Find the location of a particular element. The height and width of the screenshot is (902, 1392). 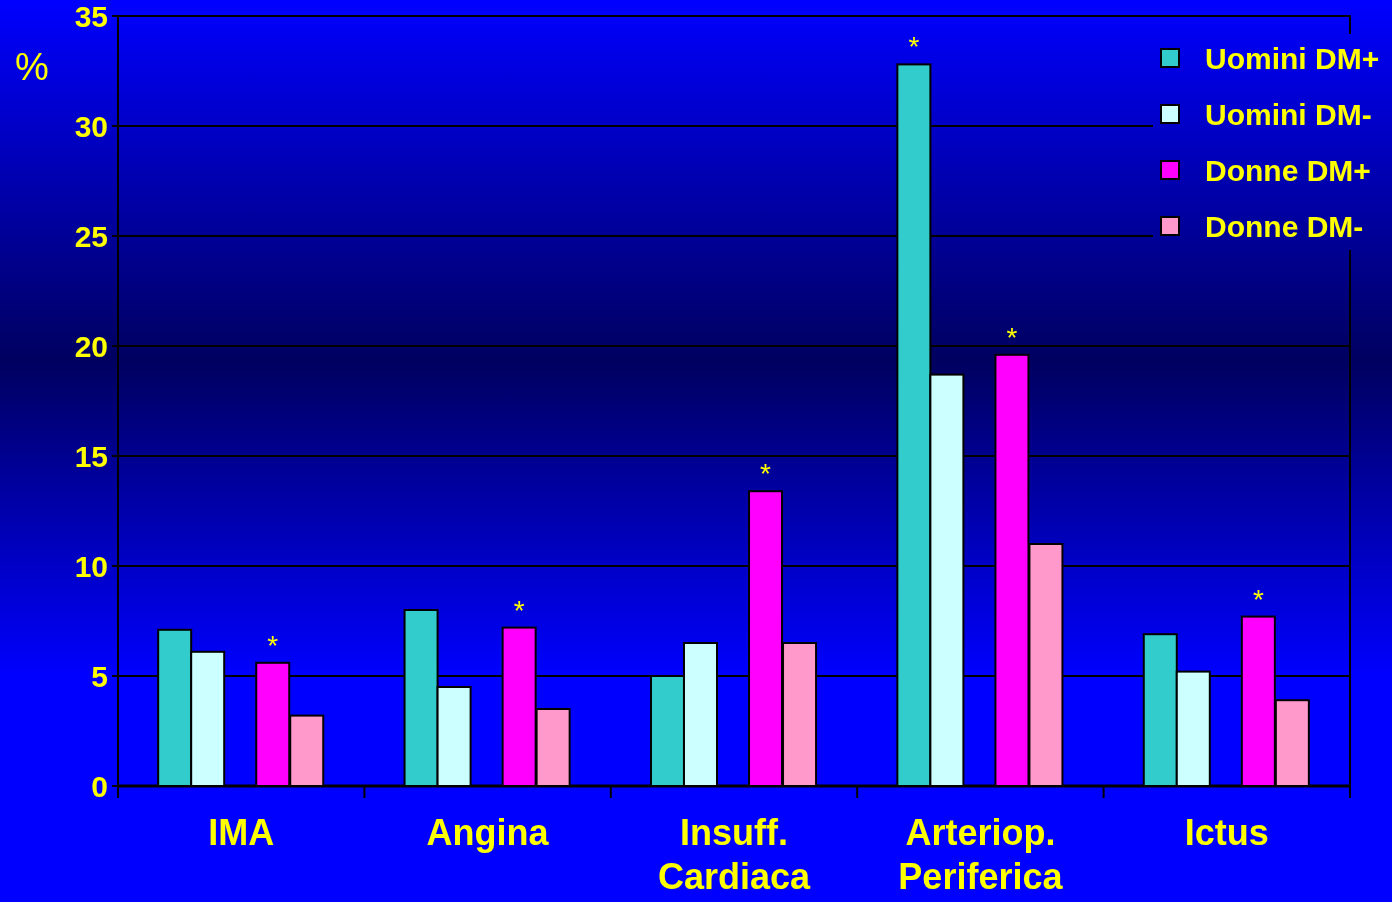

x-tick-label: Angina is located at coordinates (488, 832).